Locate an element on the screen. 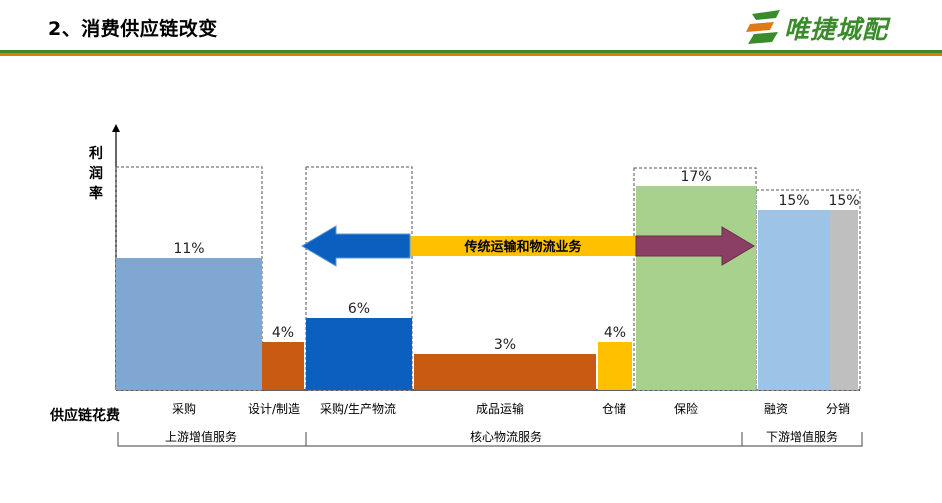  group-label-upstream: 上游增值服务 is located at coordinates (201, 436).